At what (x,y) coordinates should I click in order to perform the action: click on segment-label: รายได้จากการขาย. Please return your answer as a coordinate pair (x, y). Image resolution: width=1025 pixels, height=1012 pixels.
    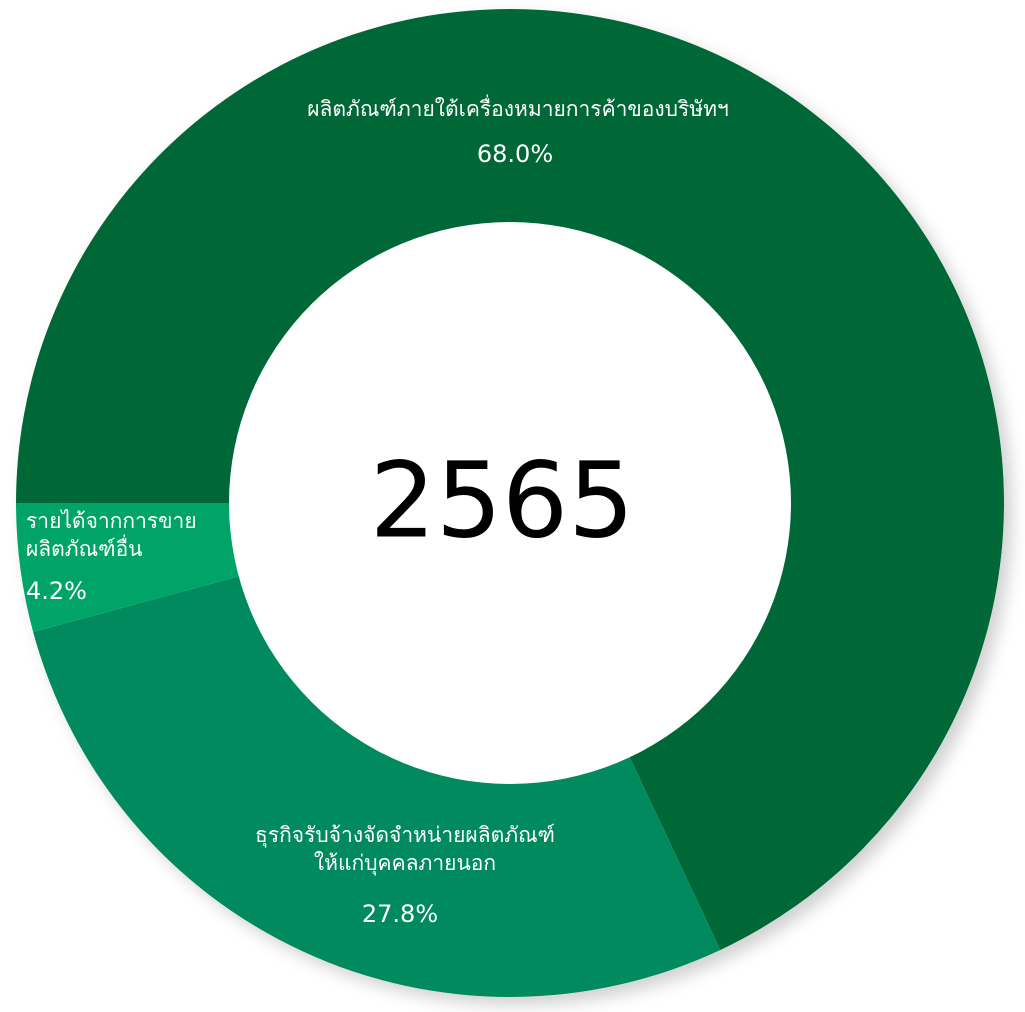
    Looking at the image, I should click on (111, 521).